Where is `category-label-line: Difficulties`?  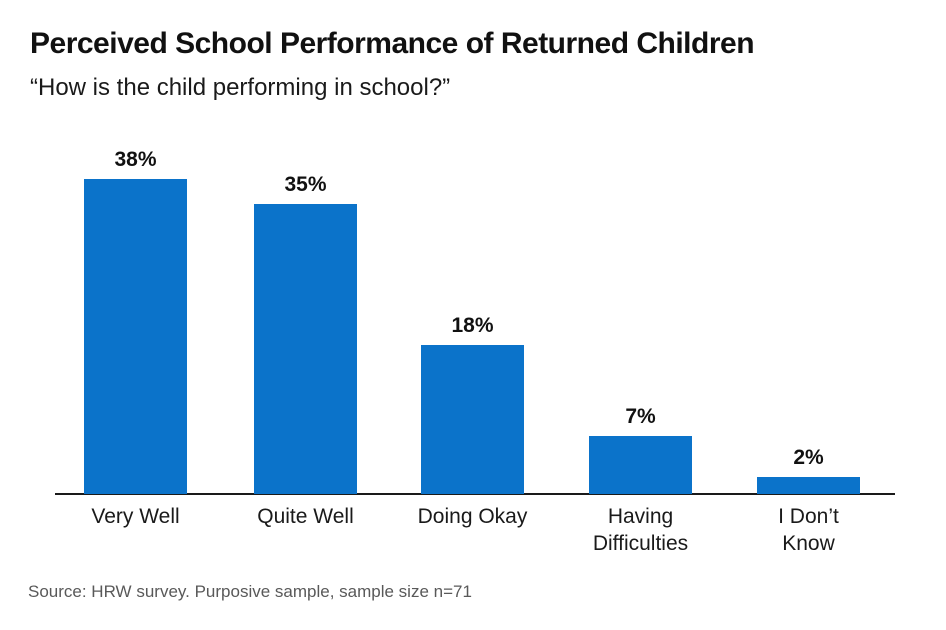
category-label-line: Difficulties is located at coordinates (640, 543).